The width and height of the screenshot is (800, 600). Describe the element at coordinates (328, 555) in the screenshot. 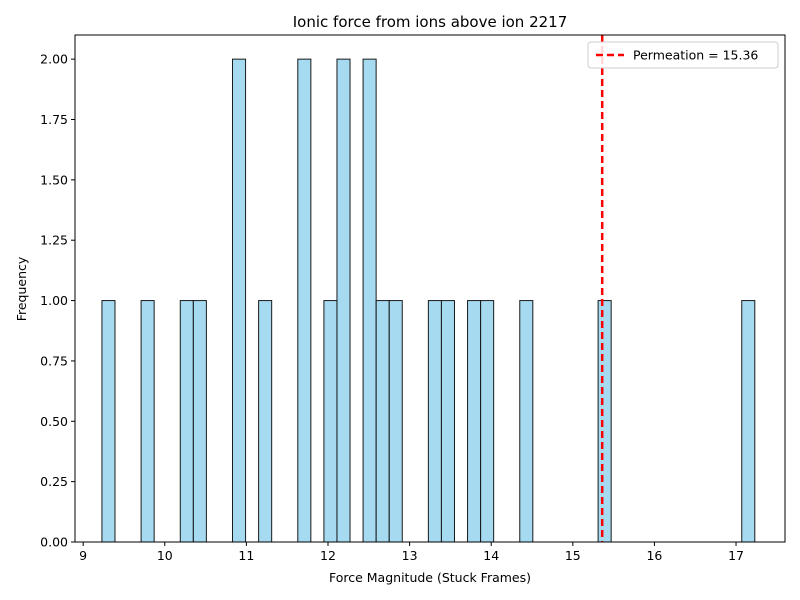

I see `x-tick-label: 12` at that location.